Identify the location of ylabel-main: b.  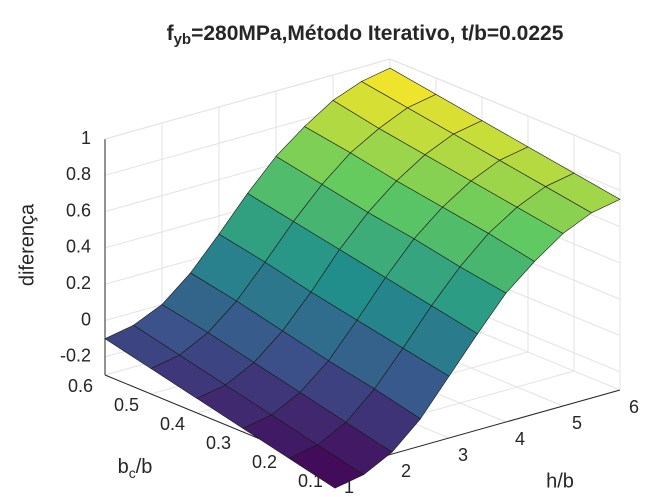
(123, 467).